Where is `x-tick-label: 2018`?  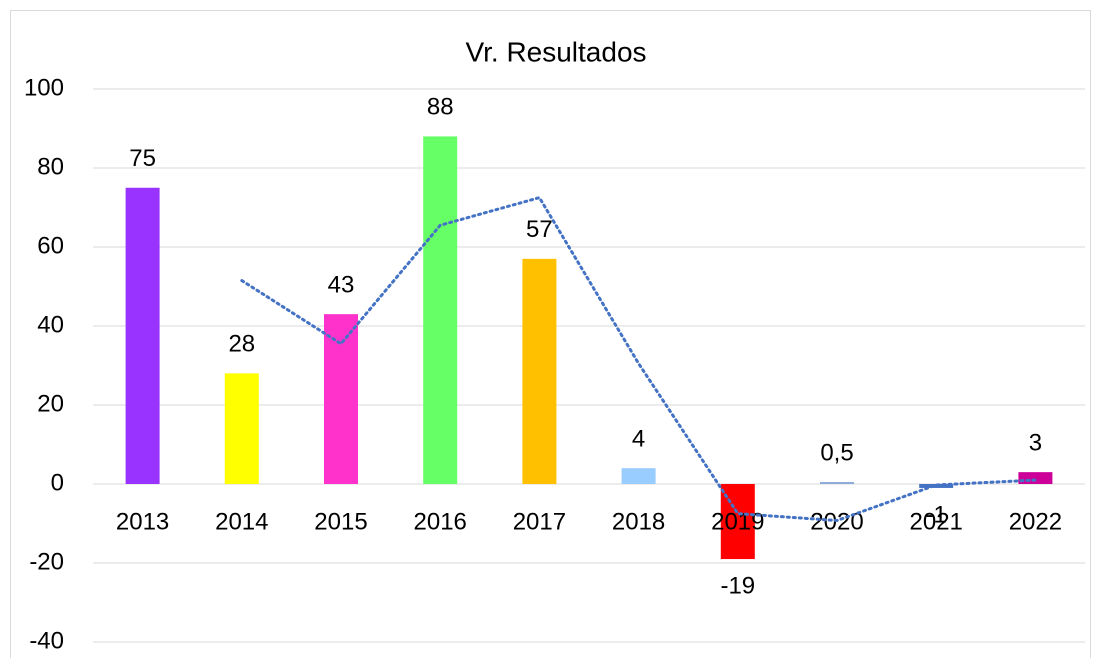 x-tick-label: 2018 is located at coordinates (638, 521).